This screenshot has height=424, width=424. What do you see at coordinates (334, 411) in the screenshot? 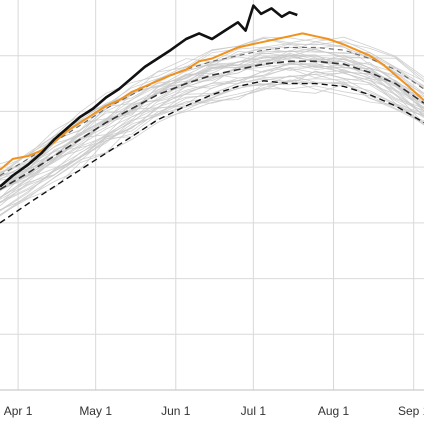
I see `x-tick-label: Aug 1` at bounding box center [334, 411].